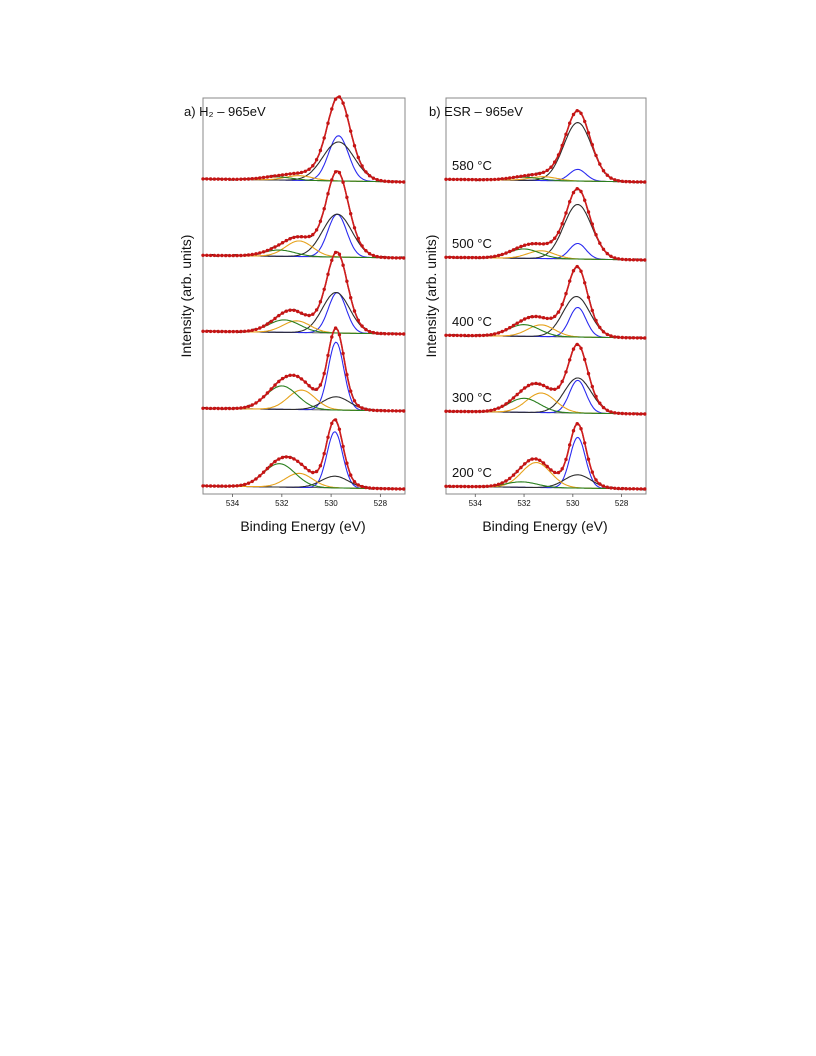 Image resolution: width=816 pixels, height=1056 pixels. I want to click on panel-a-title: a) H₂ – 965eV, so click(225, 111).